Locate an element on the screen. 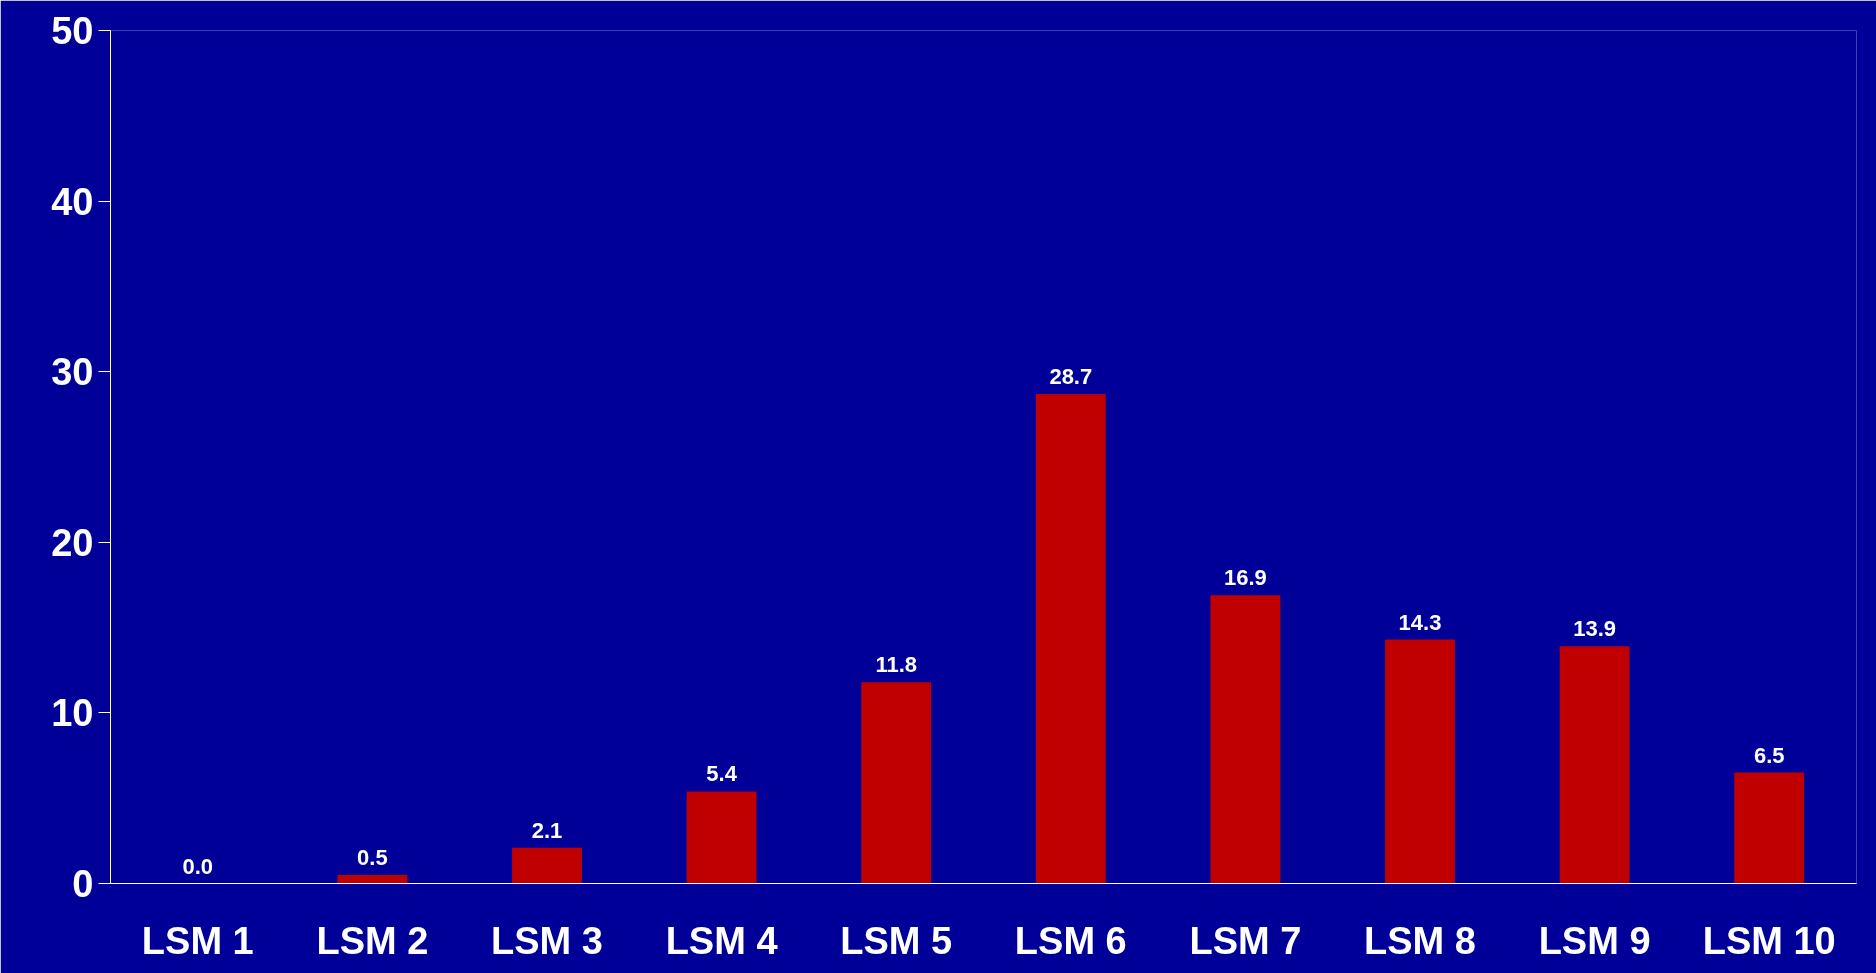  data-label: 6.5 is located at coordinates (1769, 755).